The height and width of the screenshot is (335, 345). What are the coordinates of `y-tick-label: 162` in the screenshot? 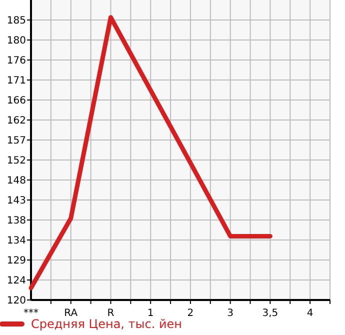 It's located at (16, 121).